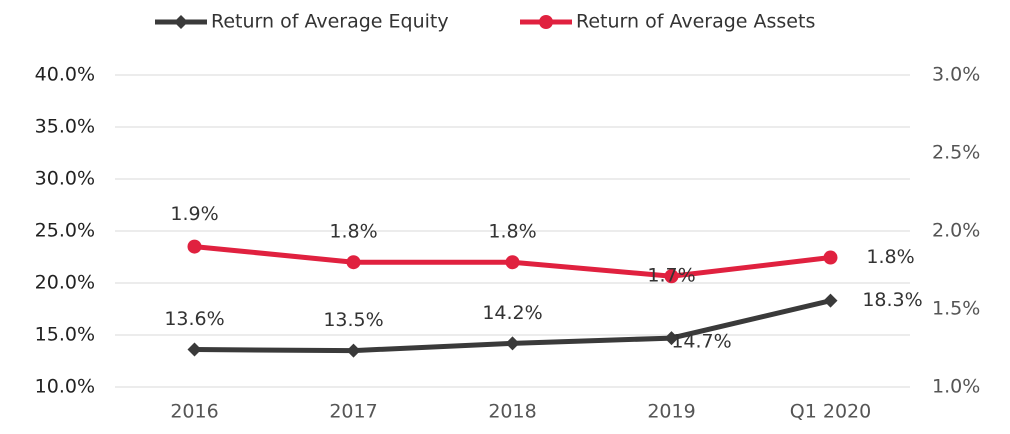 This screenshot has width=1010, height=434. Describe the element at coordinates (194, 412) in the screenshot. I see `x-tick-label: 2016` at that location.